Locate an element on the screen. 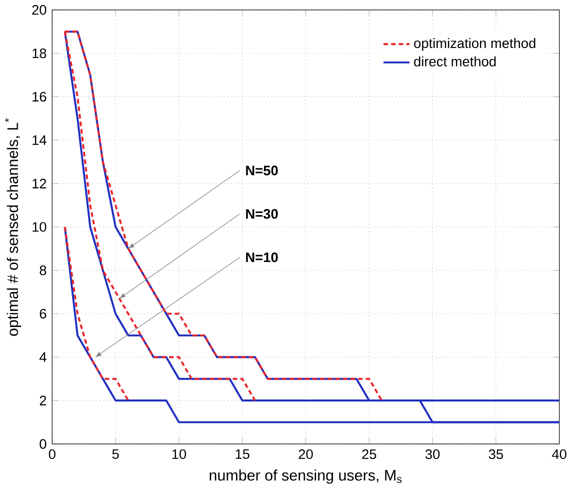 The width and height of the screenshot is (572, 489). annotation: N=50 is located at coordinates (262, 171).